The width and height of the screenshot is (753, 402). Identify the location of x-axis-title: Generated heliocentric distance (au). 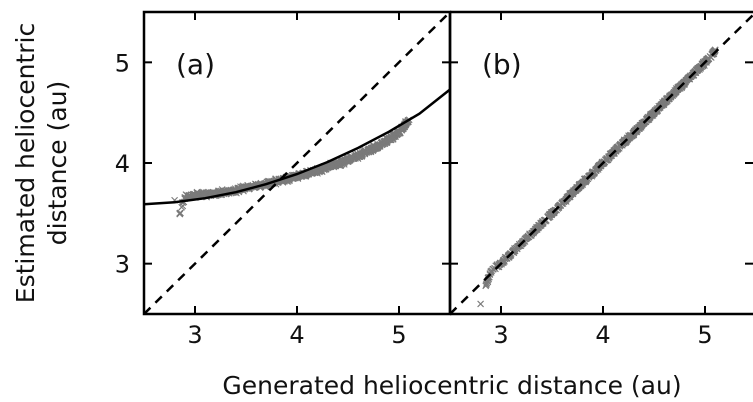
(451, 385).